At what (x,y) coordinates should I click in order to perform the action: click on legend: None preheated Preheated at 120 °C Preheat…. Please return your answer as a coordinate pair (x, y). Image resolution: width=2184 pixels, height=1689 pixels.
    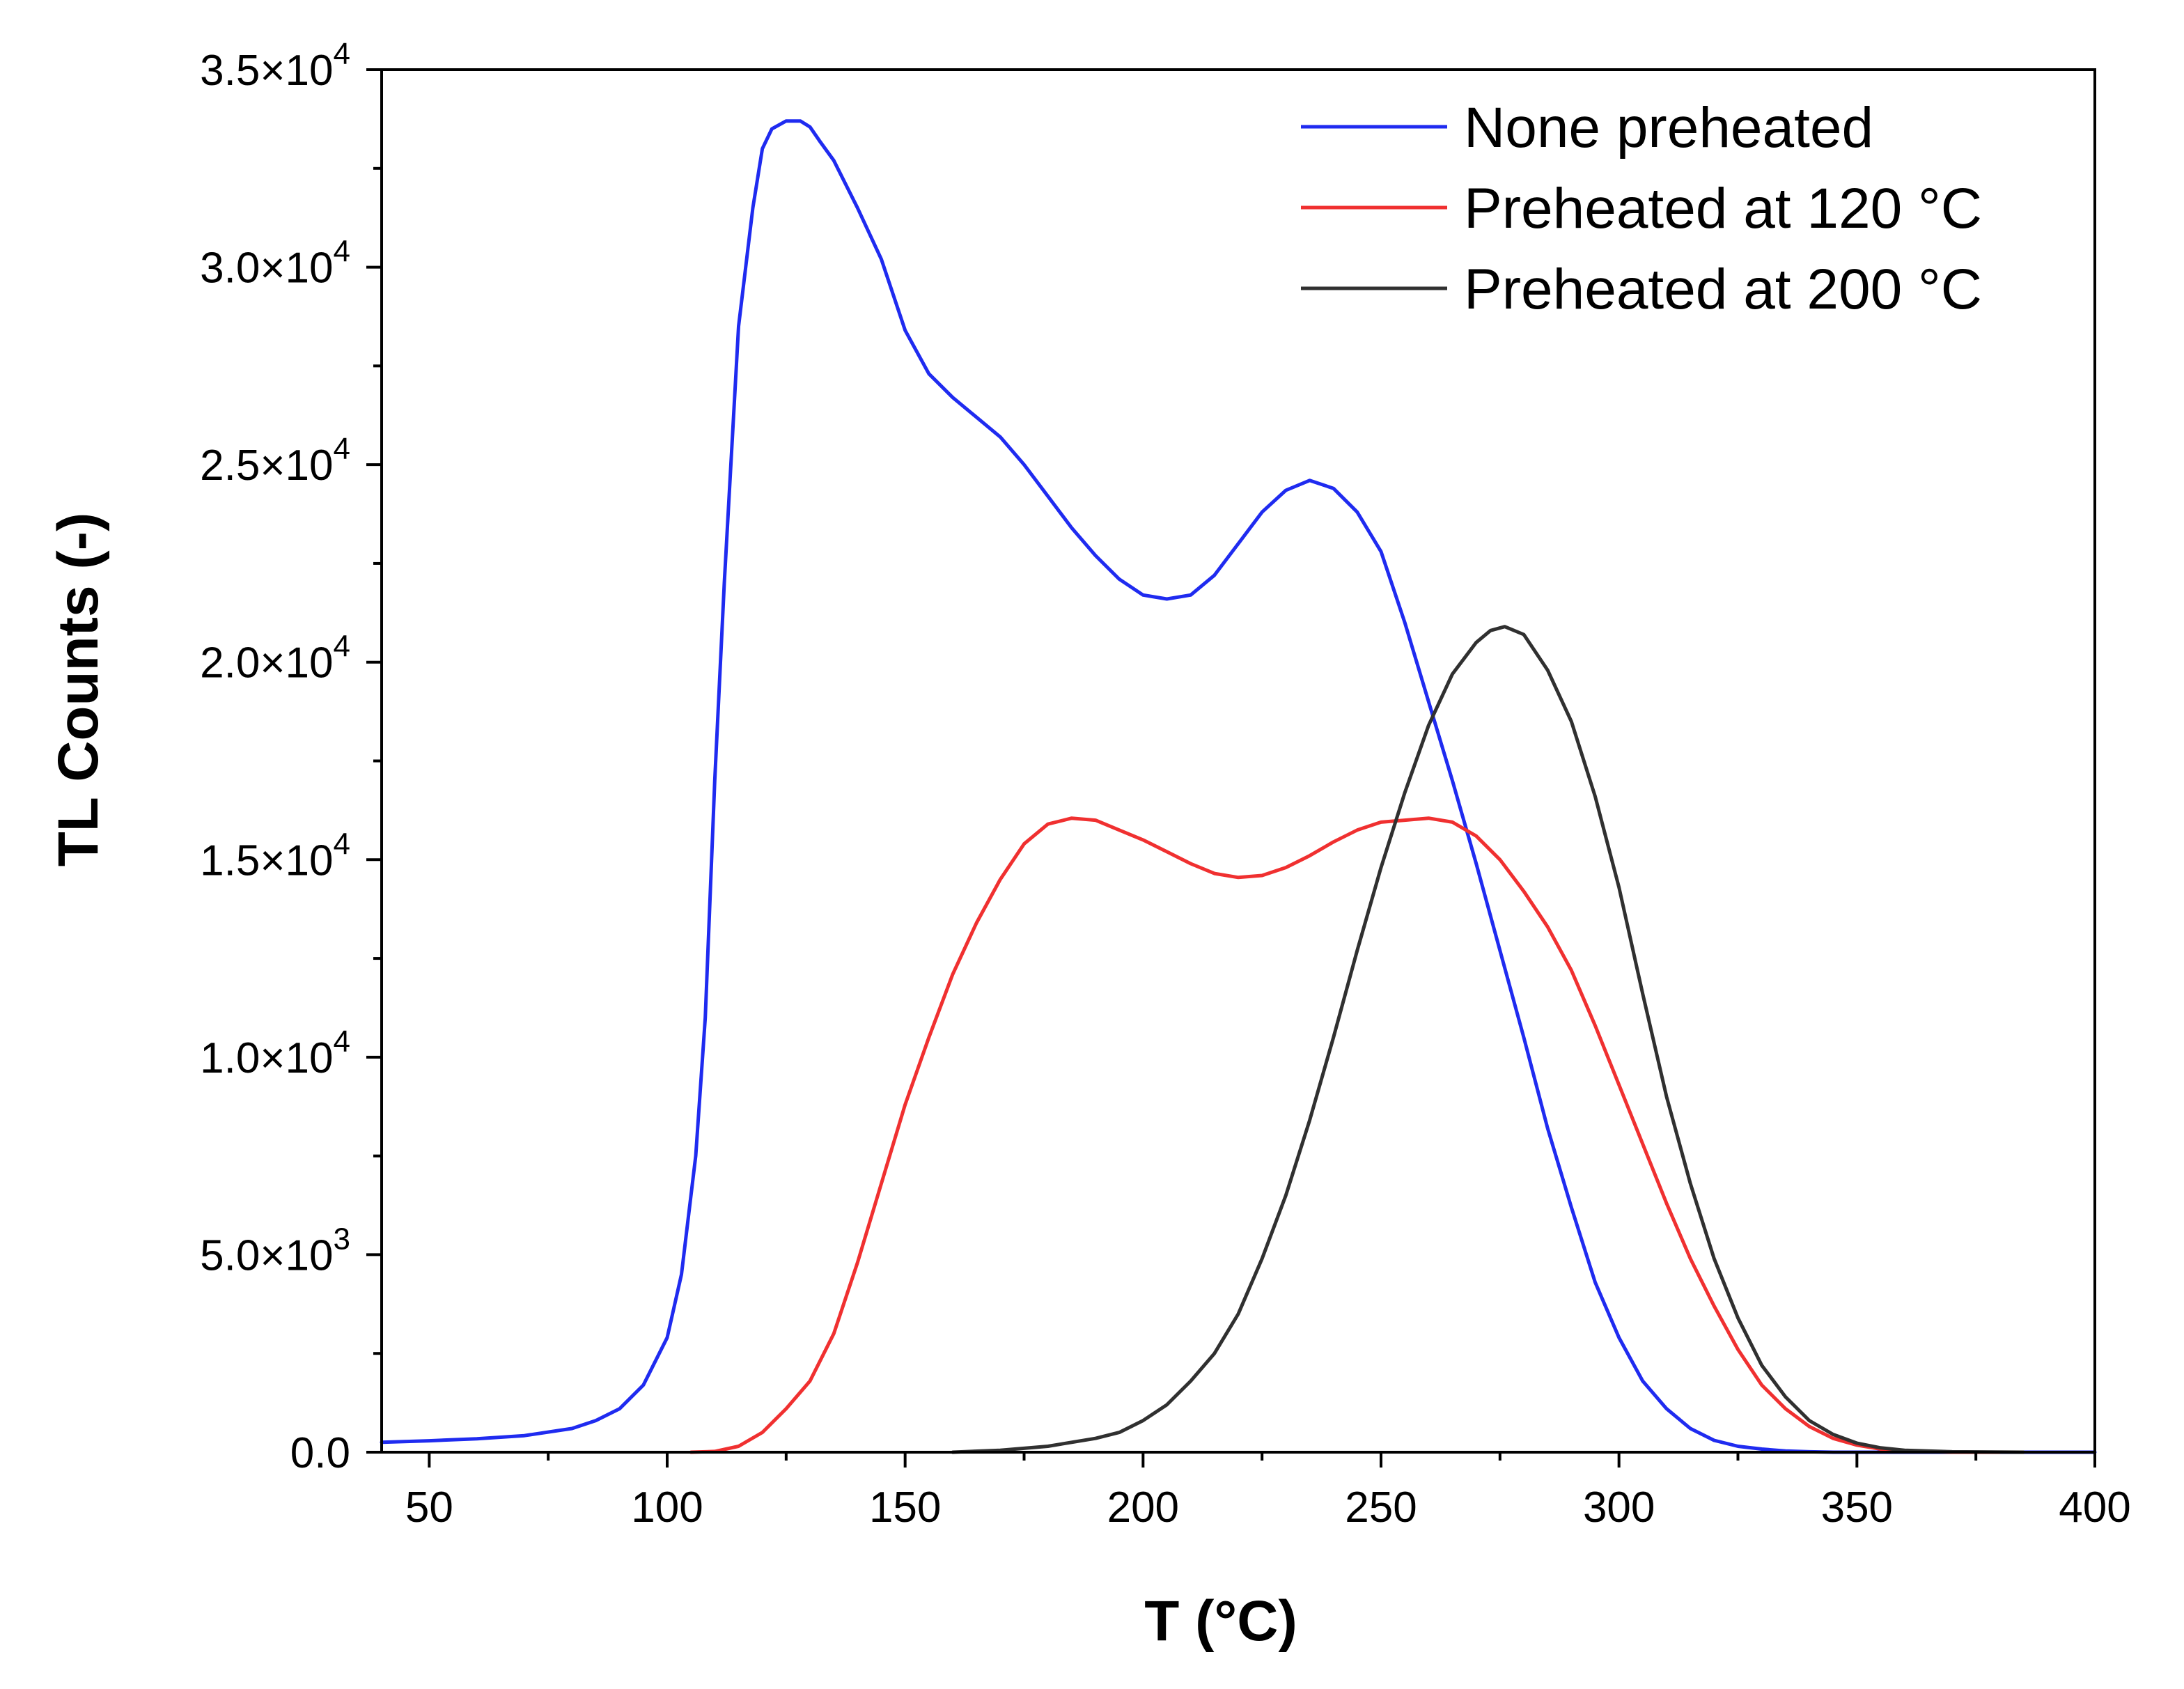
    Looking at the image, I should click on (1641, 209).